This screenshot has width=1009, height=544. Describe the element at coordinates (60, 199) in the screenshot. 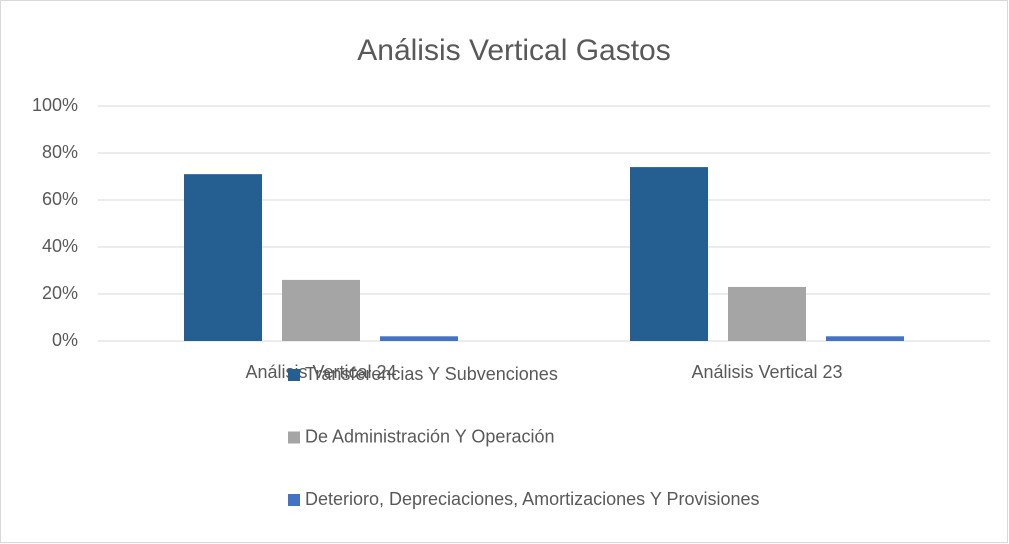

I see `y-tick-label: 60%` at that location.